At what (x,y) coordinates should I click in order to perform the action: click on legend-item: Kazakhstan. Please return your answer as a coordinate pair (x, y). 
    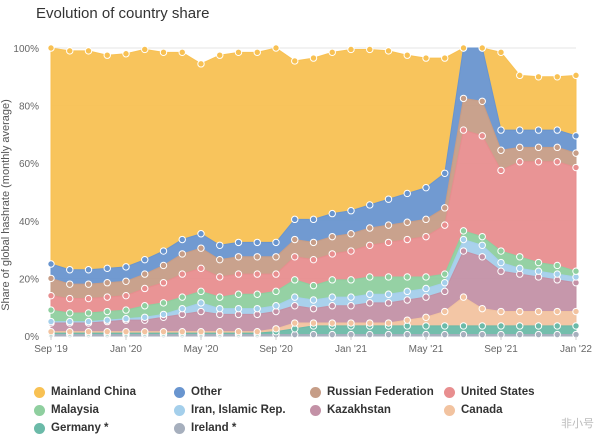
    Looking at the image, I should click on (350, 410).